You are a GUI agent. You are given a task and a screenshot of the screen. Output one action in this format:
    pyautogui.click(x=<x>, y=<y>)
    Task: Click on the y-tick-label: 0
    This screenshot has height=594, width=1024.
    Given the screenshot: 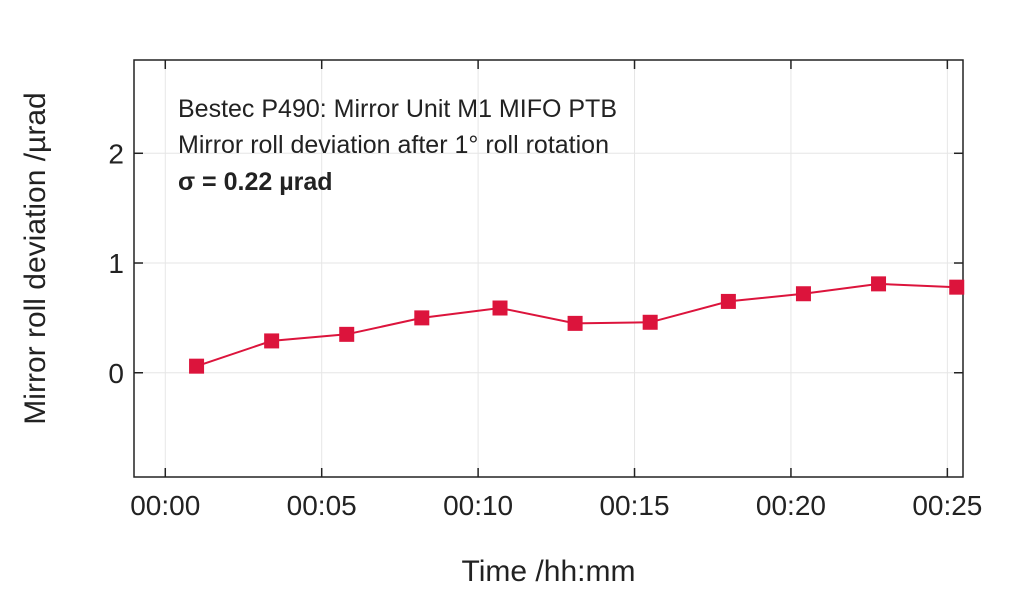 What is the action you would take?
    pyautogui.click(x=116, y=373)
    